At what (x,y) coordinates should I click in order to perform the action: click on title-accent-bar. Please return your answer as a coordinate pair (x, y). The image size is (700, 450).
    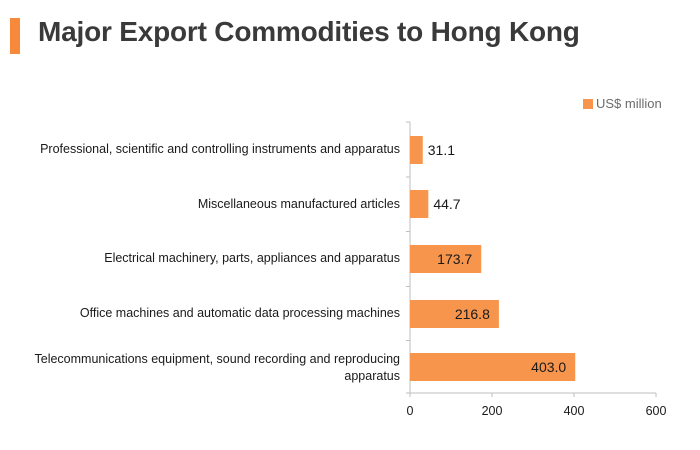
    Looking at the image, I should click on (15, 36).